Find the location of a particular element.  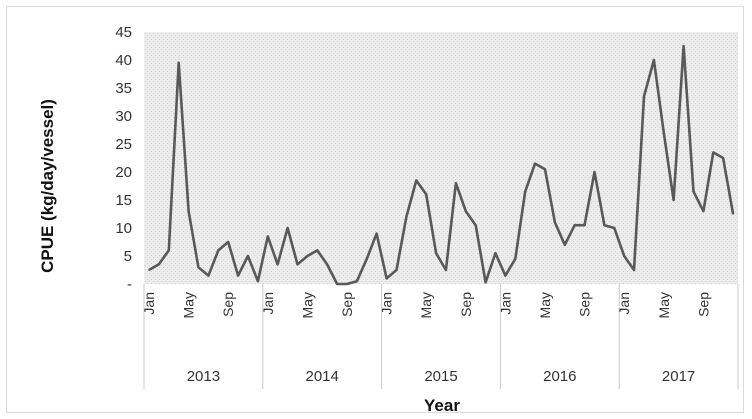

year-tick-label: 2015 is located at coordinates (440, 376).